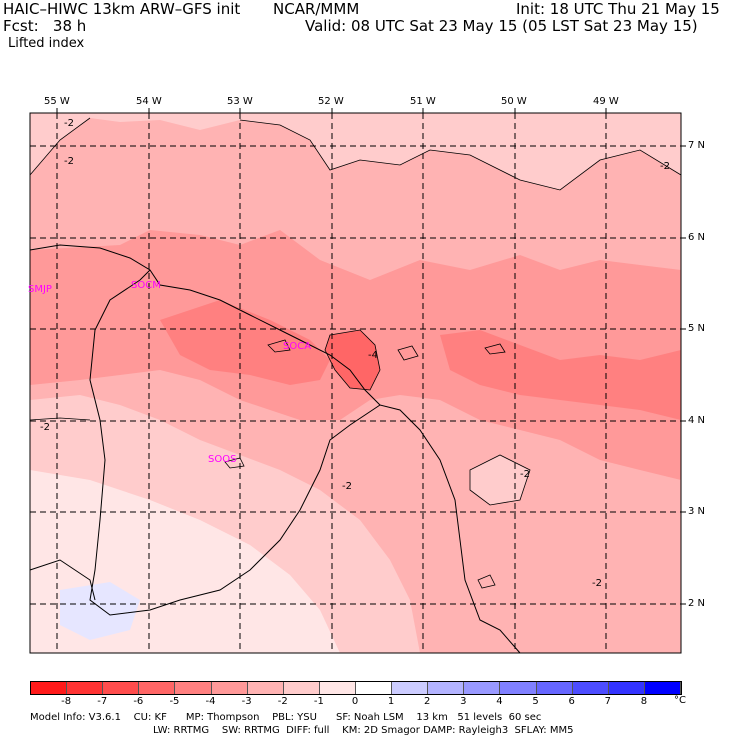 The image size is (740, 740). Describe the element at coordinates (318, 701) in the screenshot. I see `colorbar-tick-label: -1` at that location.